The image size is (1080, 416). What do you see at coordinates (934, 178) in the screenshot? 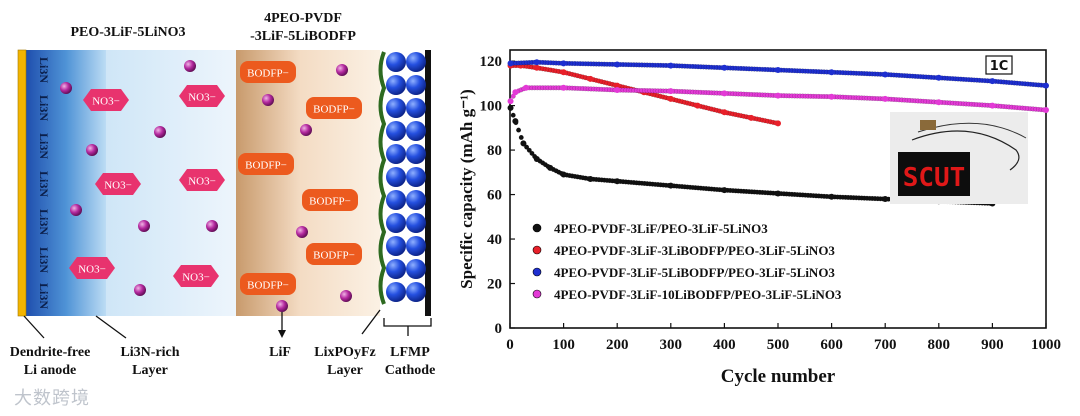
I see `led-display-text: SCUT` at bounding box center [934, 178].